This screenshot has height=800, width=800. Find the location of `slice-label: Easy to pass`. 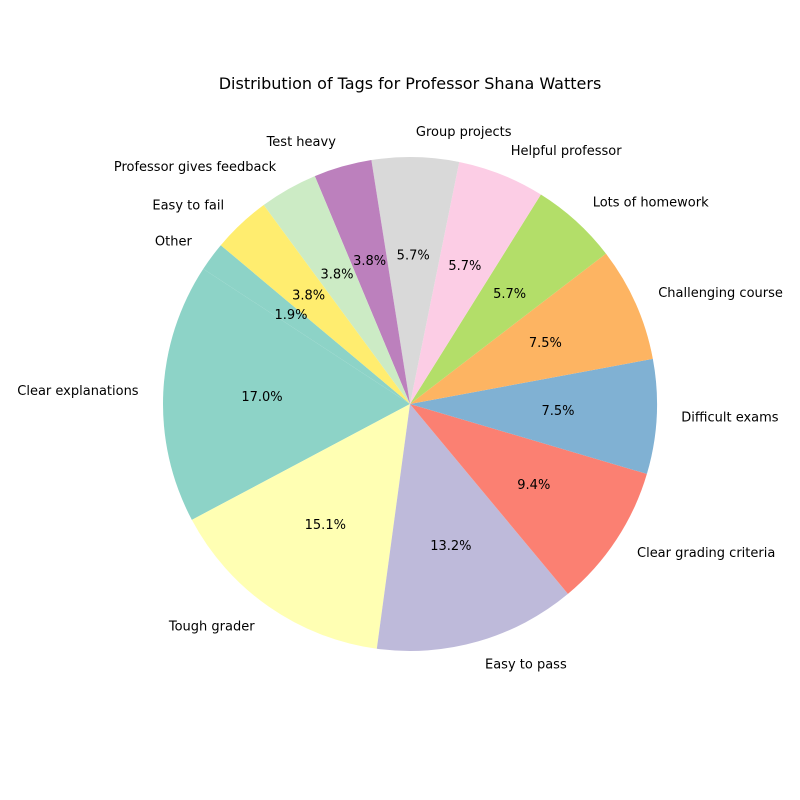

slice-label: Easy to pass is located at coordinates (526, 665).